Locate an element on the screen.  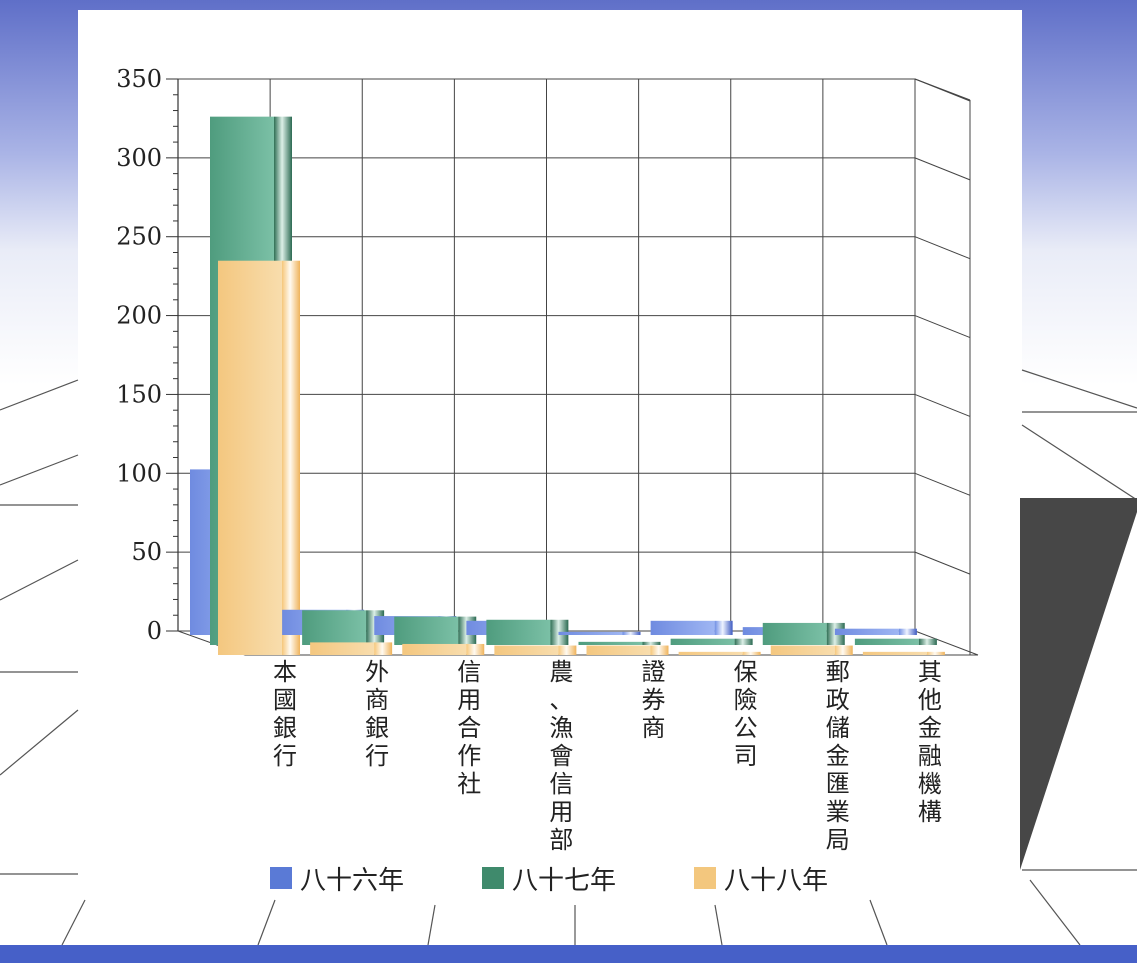
x-category-label: 本 is located at coordinates (285, 672).